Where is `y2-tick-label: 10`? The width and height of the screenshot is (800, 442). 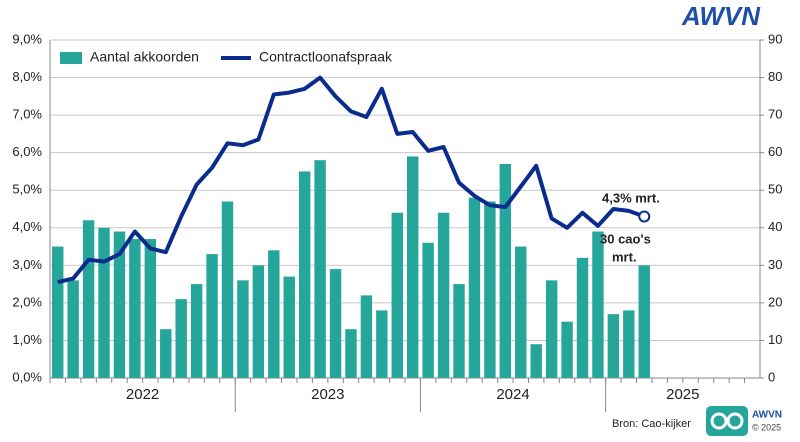 y2-tick-label: 10 is located at coordinates (775, 339).